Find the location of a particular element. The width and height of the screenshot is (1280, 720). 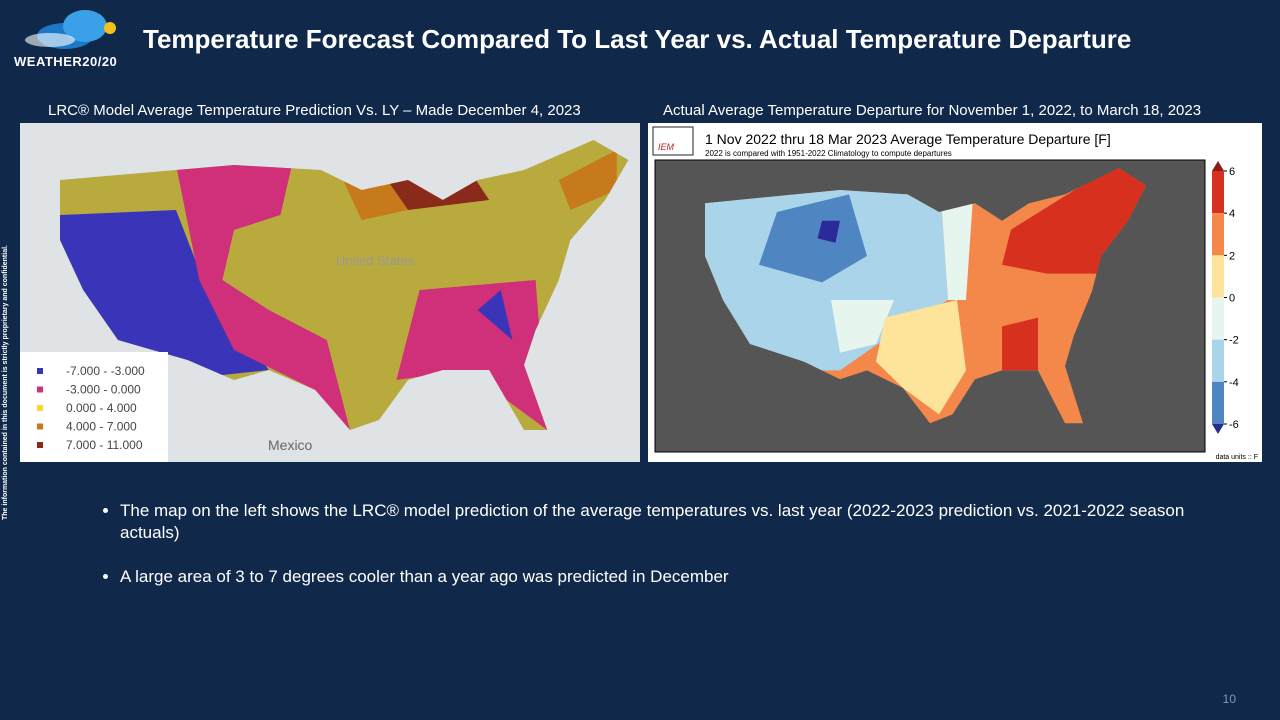

colorbar-tick-label: -2 is located at coordinates (1234, 341).